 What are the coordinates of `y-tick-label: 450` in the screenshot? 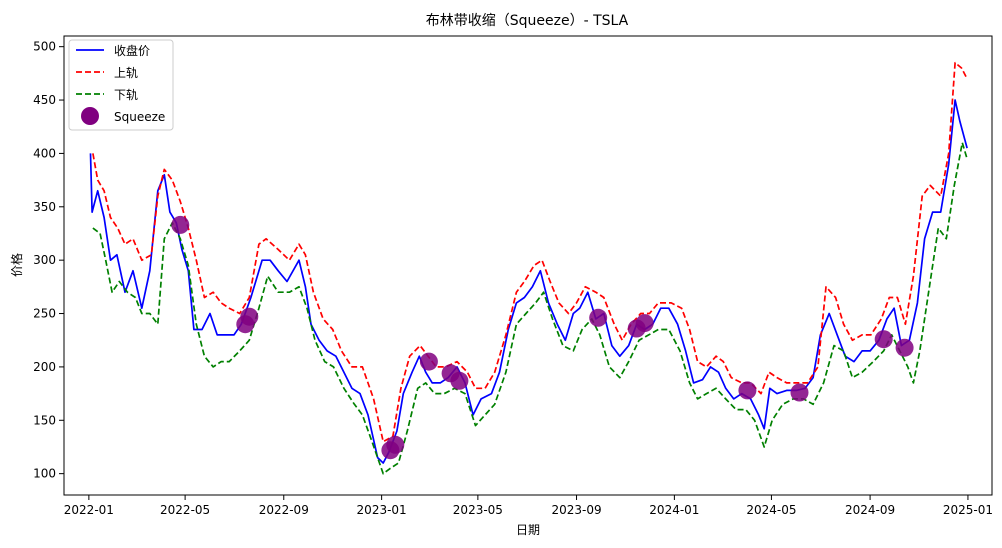 It's located at (44, 100).